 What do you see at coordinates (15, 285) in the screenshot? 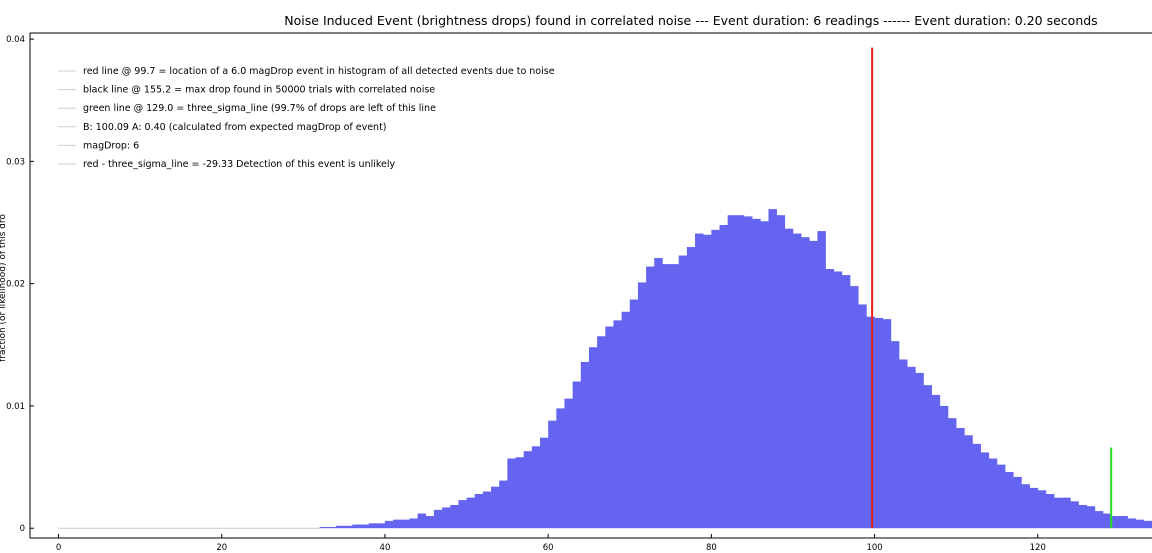
I see `y-tick-label: 0.02` at bounding box center [15, 285].